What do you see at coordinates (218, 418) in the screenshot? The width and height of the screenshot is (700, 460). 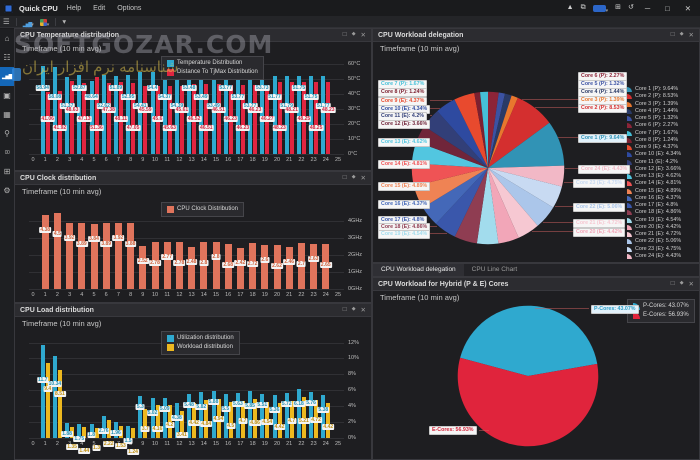 I see `bar-value-label: 4.94` at bounding box center [218, 418].